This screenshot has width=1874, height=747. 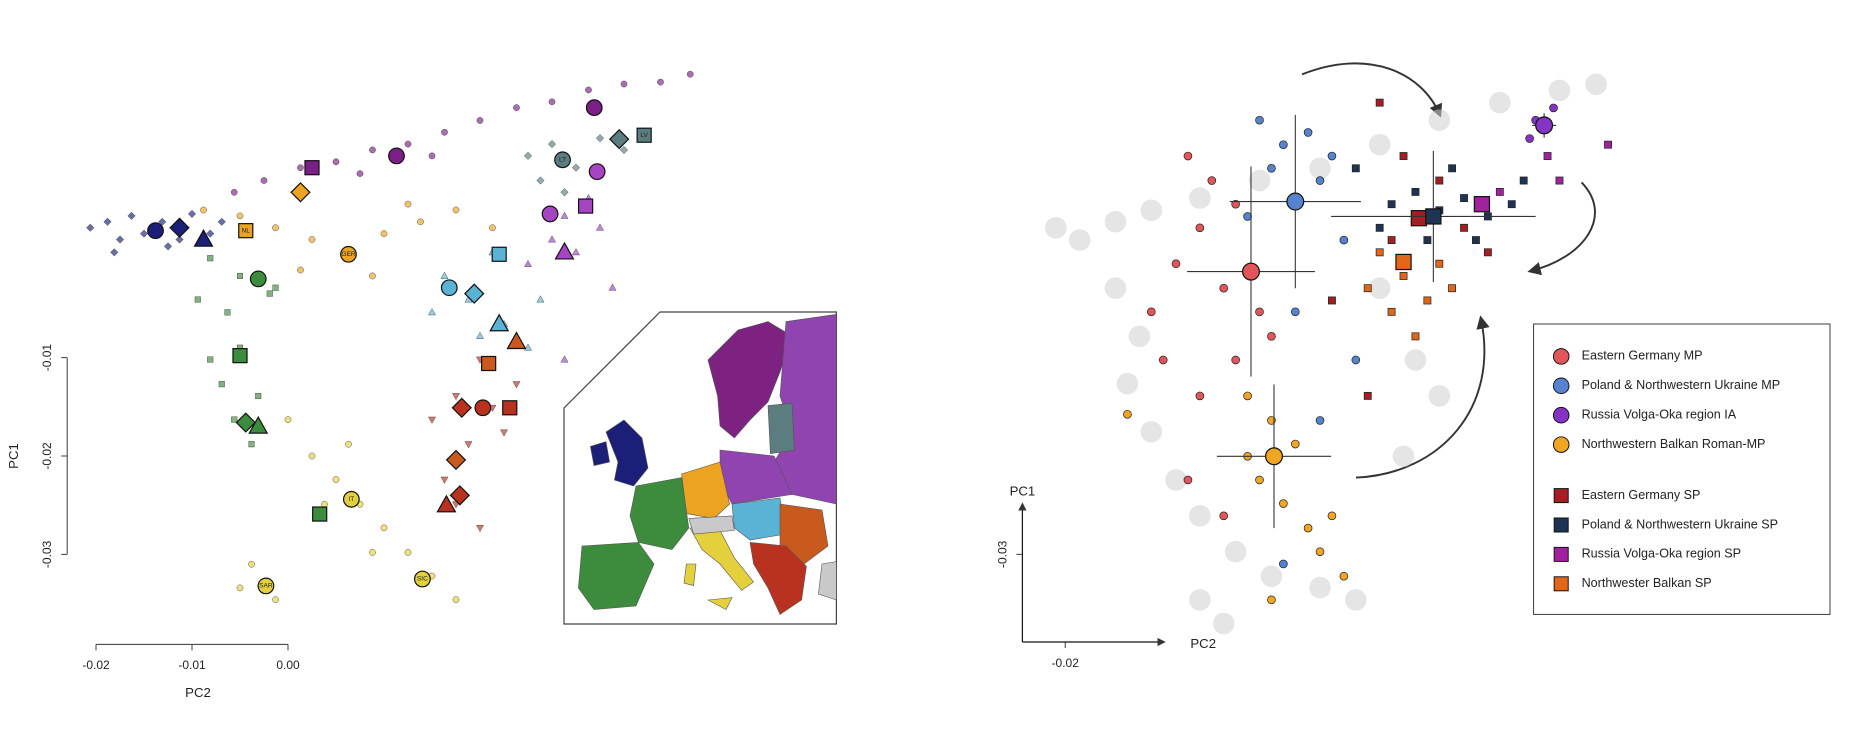 I want to click on map-inset, so click(x=700, y=468).